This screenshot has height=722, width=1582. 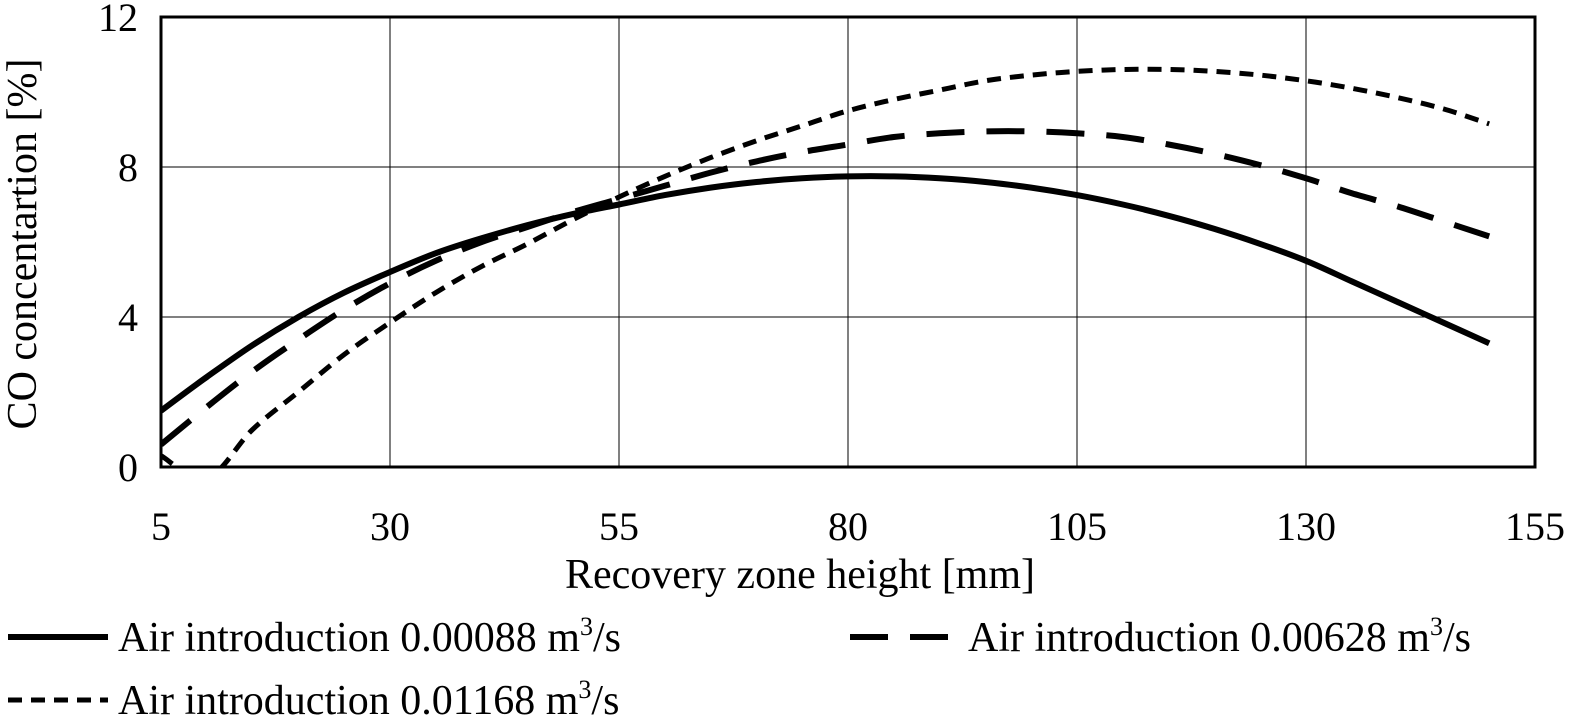 I want to click on y-tick-label: 0, so click(x=128, y=467).